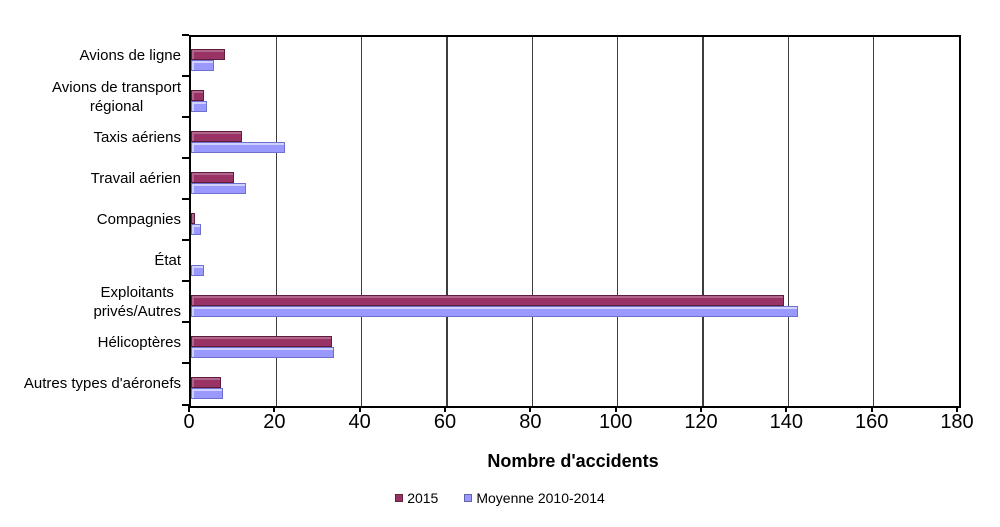 The width and height of the screenshot is (1000, 527). Describe the element at coordinates (445, 422) in the screenshot. I see `x-tick-label-60: 60` at that location.